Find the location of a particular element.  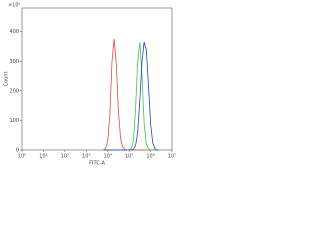

x-tick-label: 10² is located at coordinates (65, 157).